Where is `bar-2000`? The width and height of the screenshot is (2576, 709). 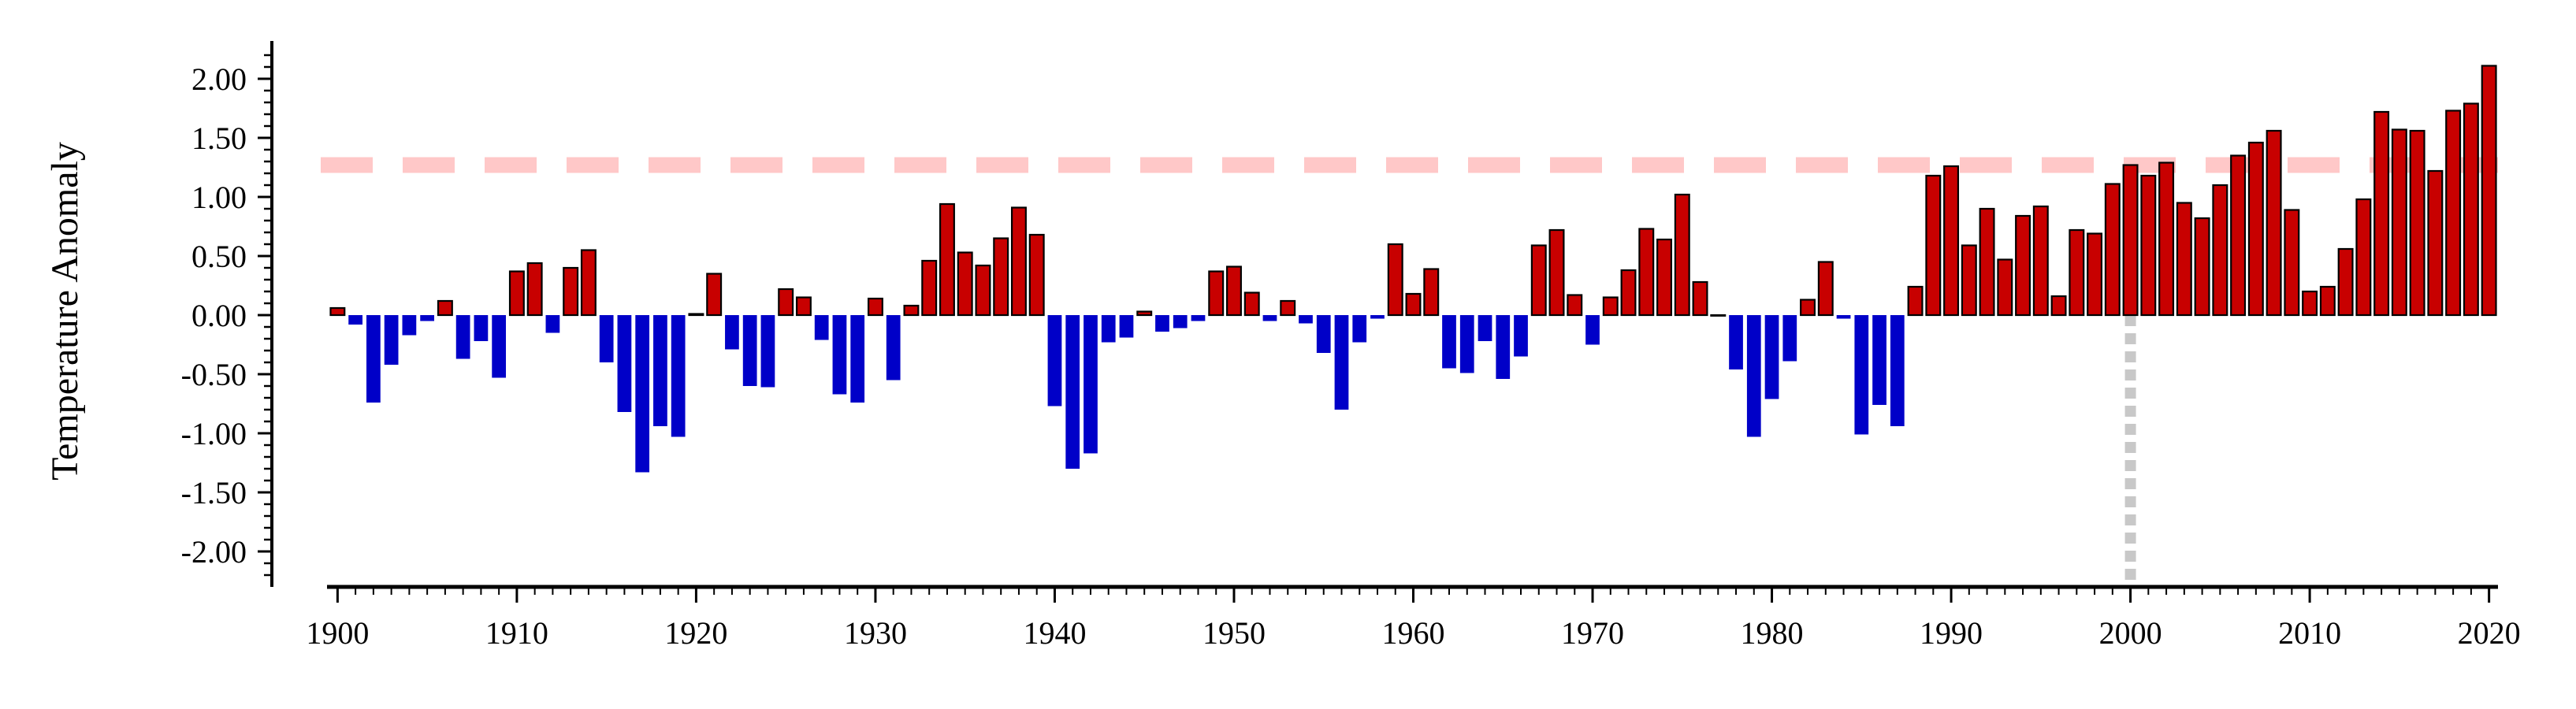 bar-2000 is located at coordinates (2130, 240).